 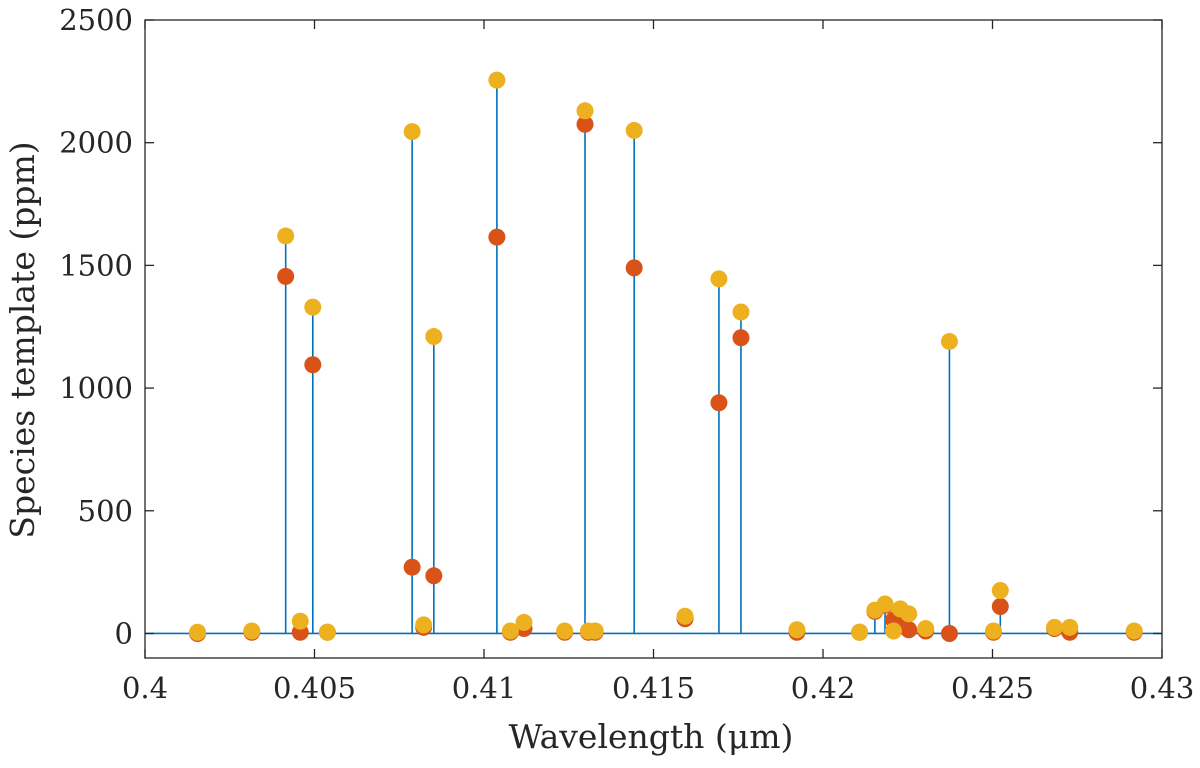 I want to click on x-tick-label: 0.41, so click(x=484, y=688).